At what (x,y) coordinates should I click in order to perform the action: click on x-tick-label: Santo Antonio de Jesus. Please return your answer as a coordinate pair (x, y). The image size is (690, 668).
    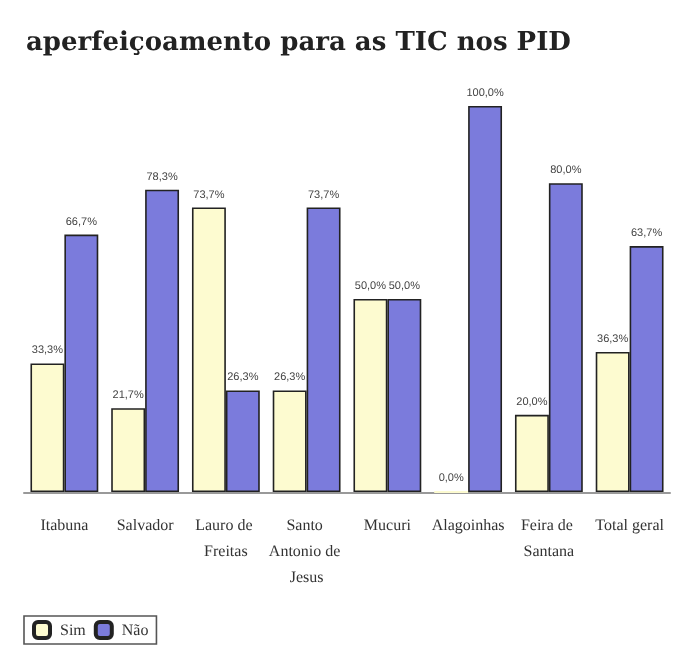
    Looking at the image, I should click on (306, 551).